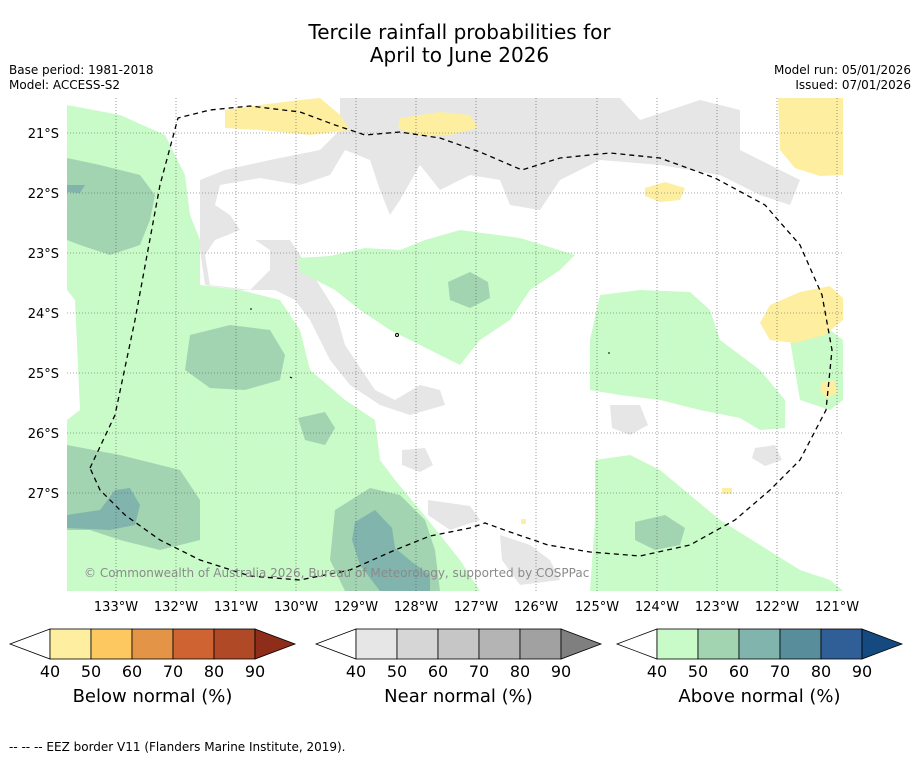  I want to click on issued-date: Issued: 07/01/2026, so click(853, 85).